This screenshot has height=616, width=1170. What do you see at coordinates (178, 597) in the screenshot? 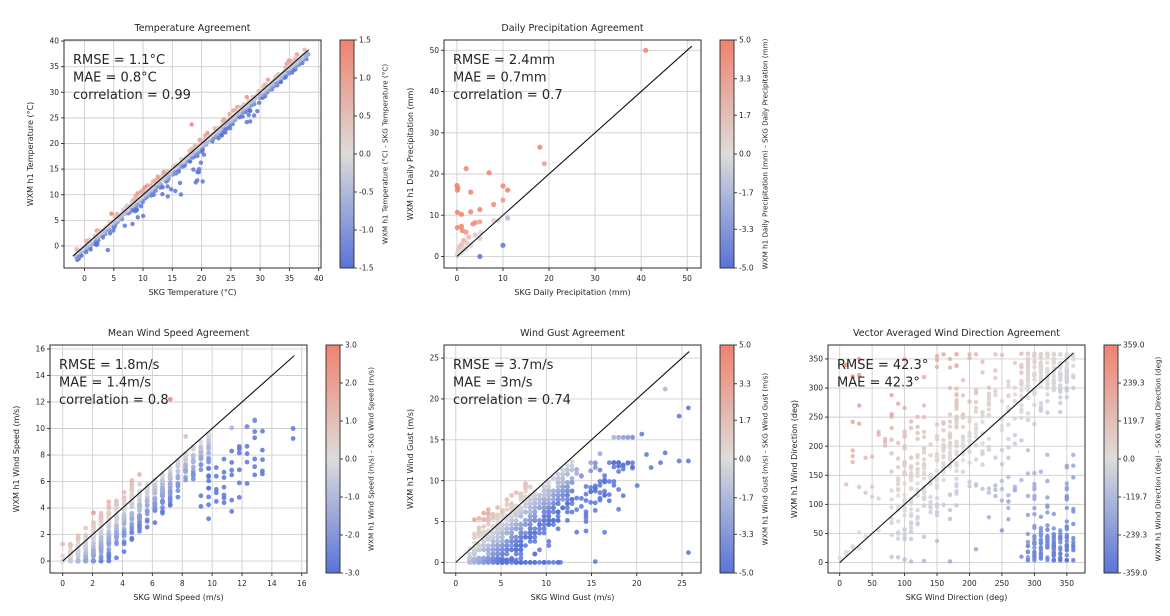
I see `x-axis-label: SKG Wind Speed (m/s)` at bounding box center [178, 597].